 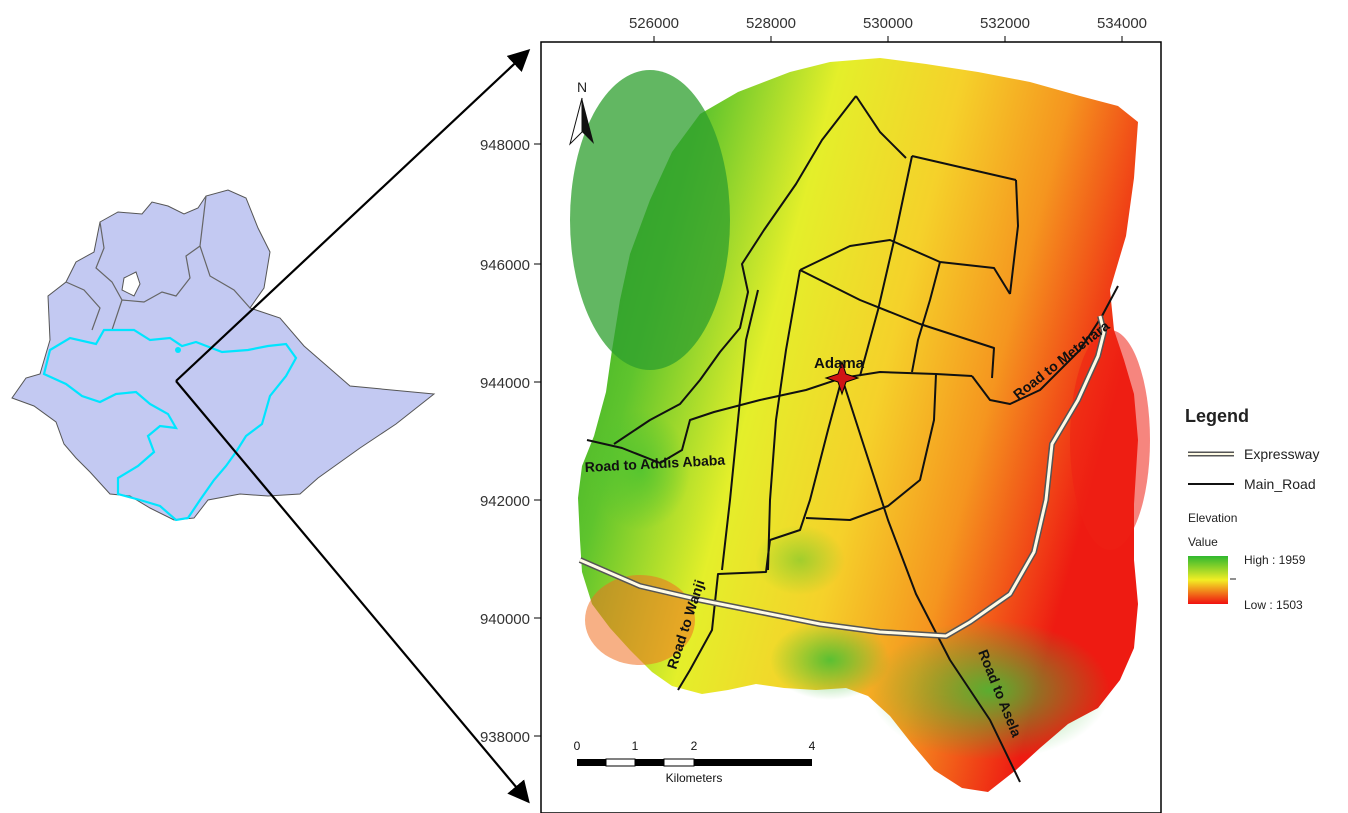 I want to click on road-asela, so click(x=931, y=580).